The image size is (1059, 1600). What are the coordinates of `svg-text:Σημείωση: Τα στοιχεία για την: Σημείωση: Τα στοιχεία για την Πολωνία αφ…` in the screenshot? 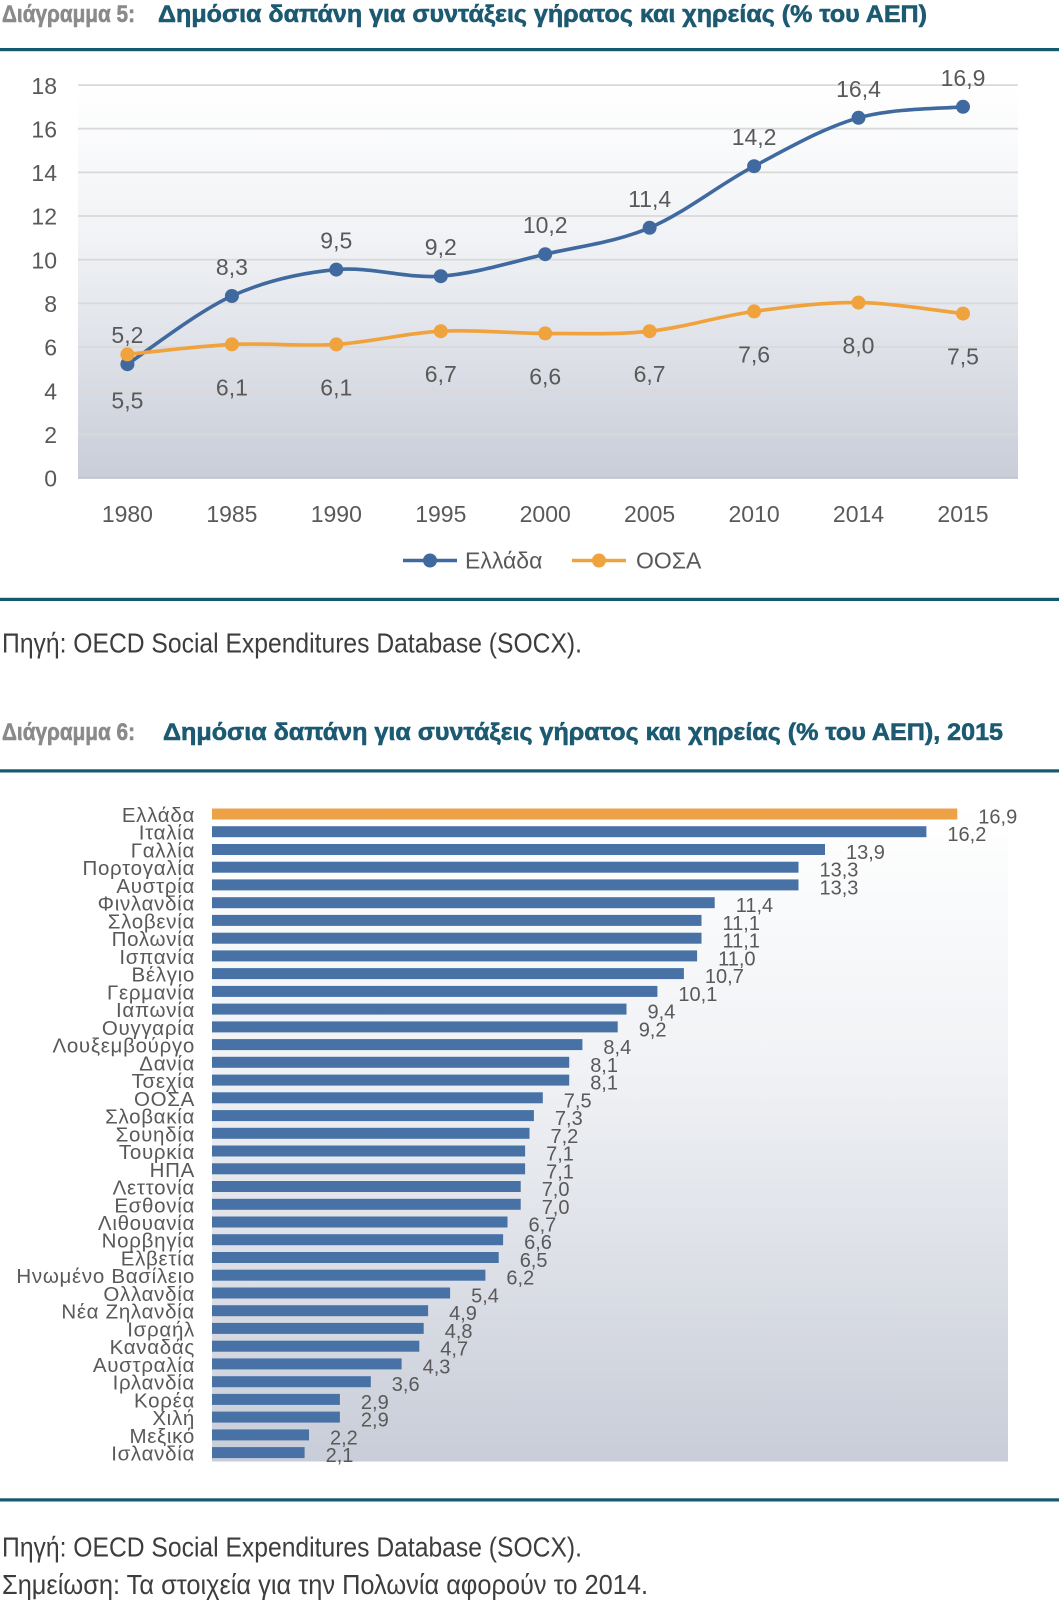 It's located at (325, 1584).